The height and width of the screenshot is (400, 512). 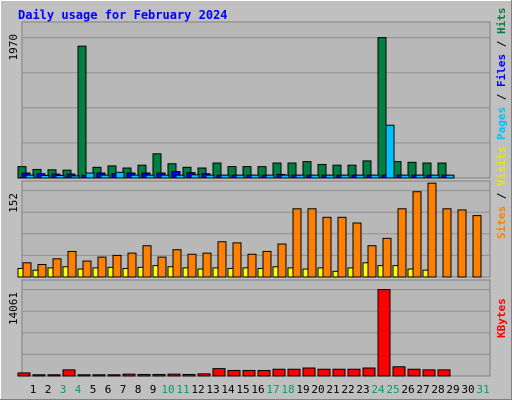 What do you see at coordinates (13, 308) in the screenshot?
I see `y-max-label: 14061` at bounding box center [13, 308].